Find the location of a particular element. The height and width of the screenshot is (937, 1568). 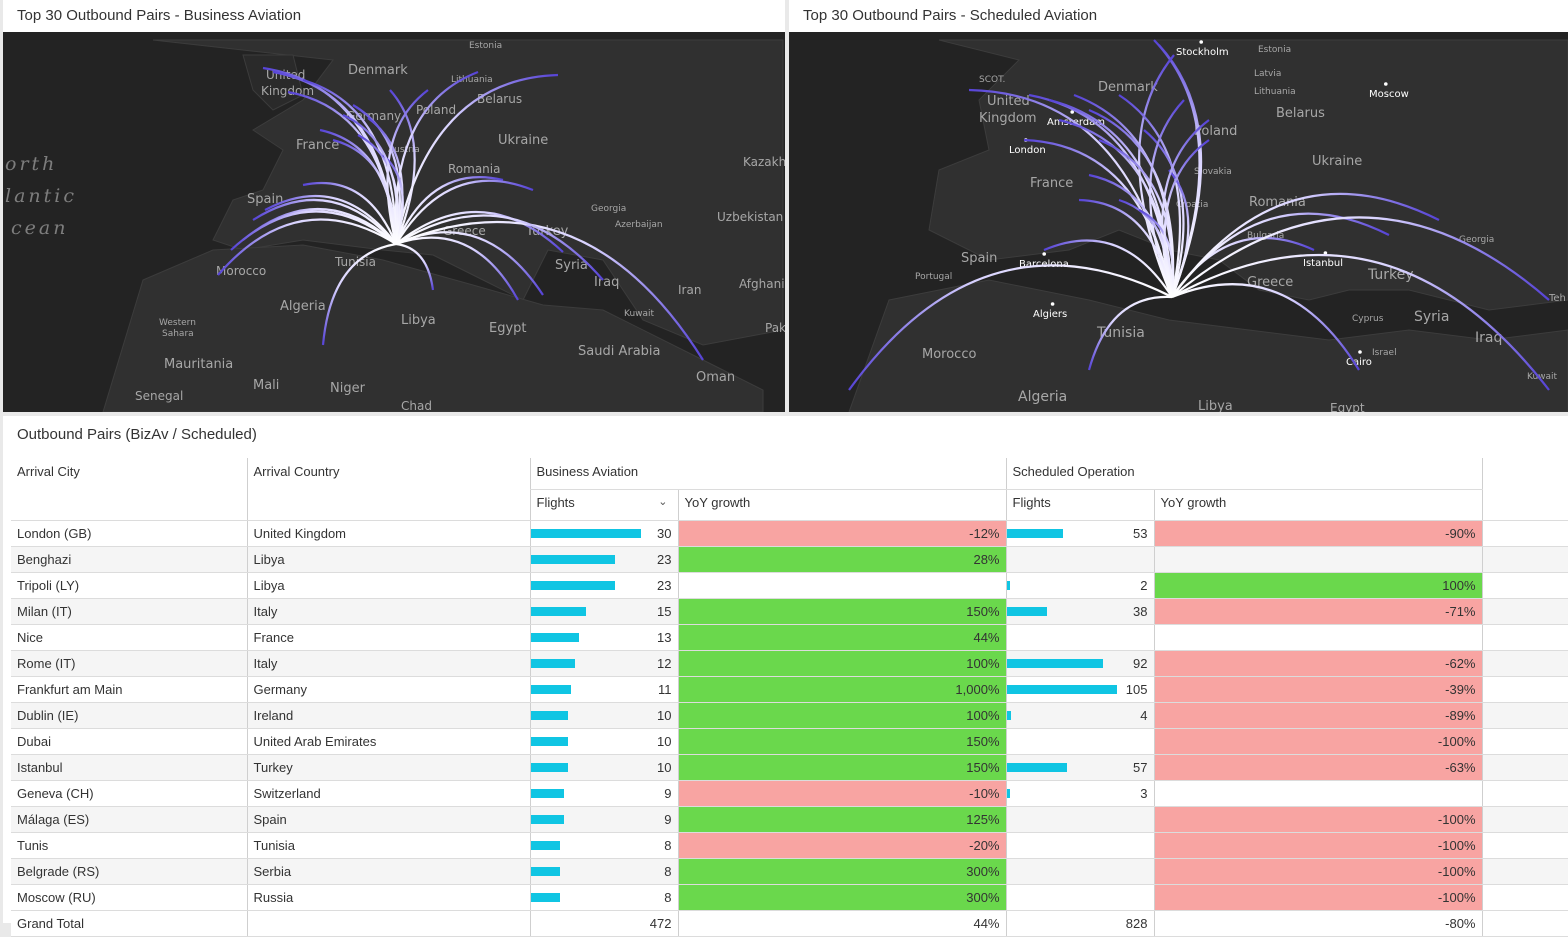

map-label: Libya is located at coordinates (418, 320).